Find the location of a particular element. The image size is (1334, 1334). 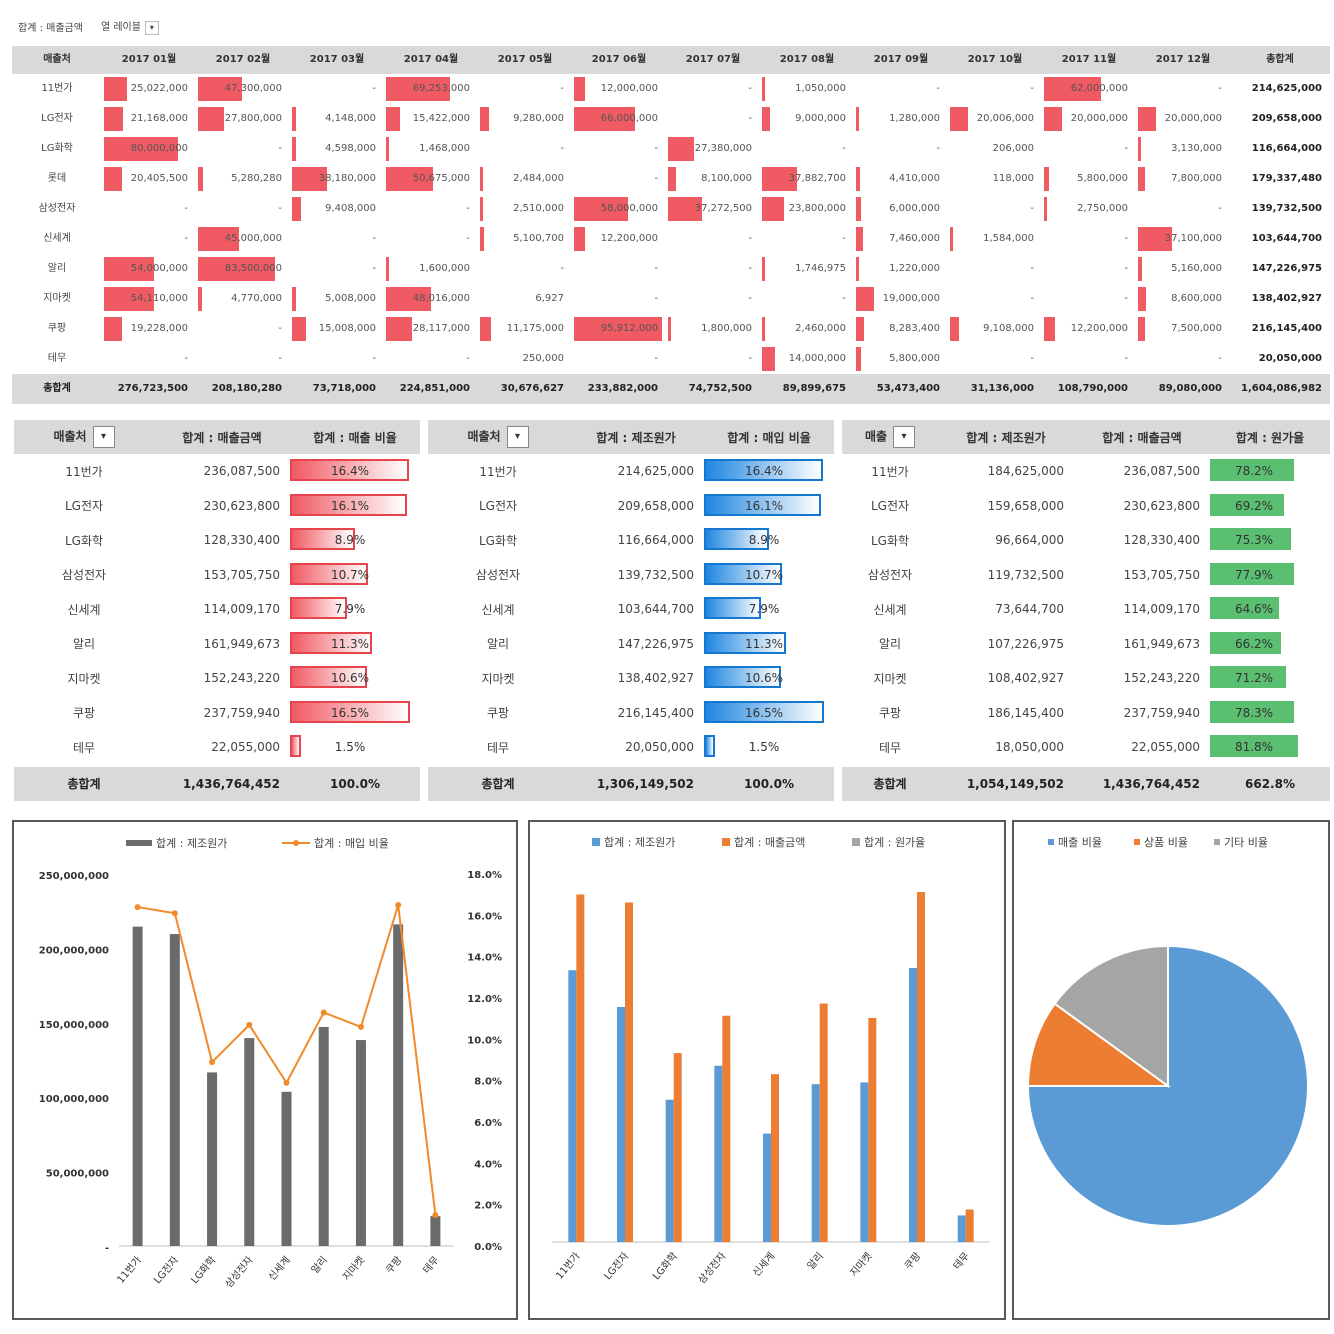

table-row: 11번가 236,087,500 16.4% is located at coordinates (217, 471).